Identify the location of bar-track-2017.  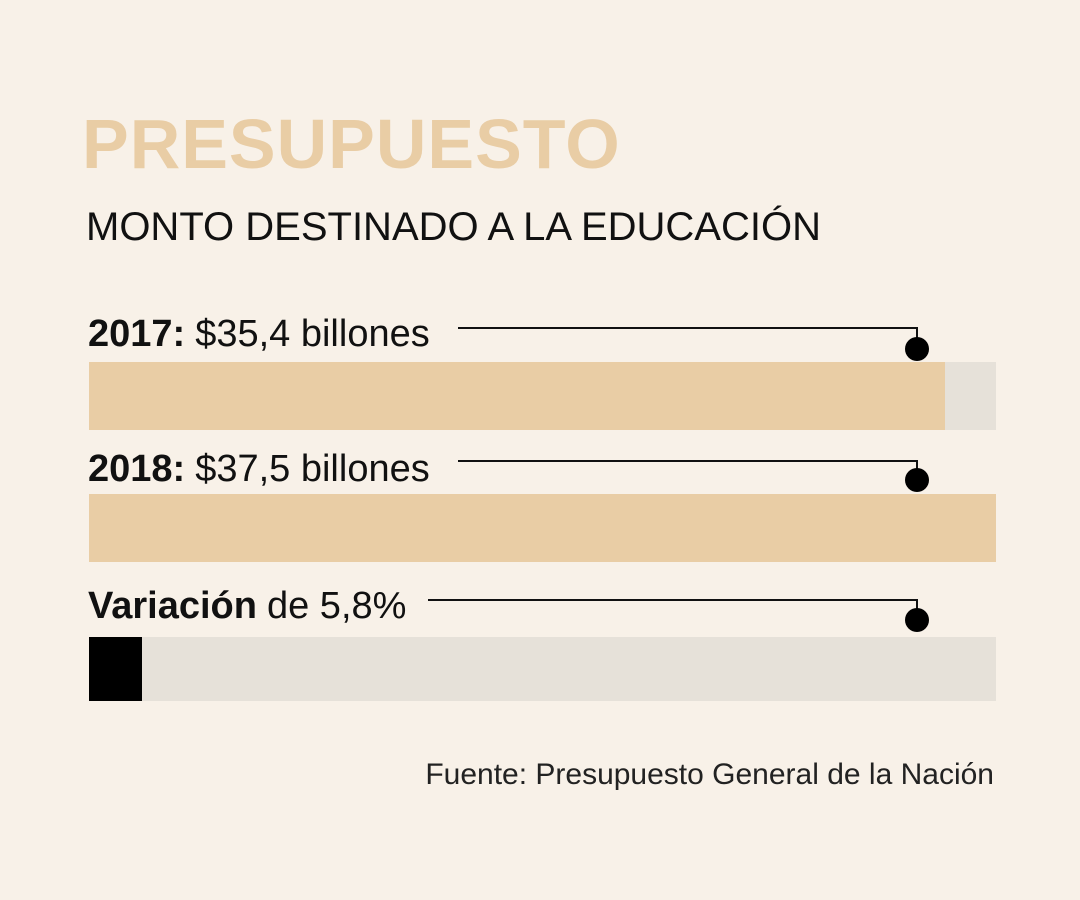
(542, 396).